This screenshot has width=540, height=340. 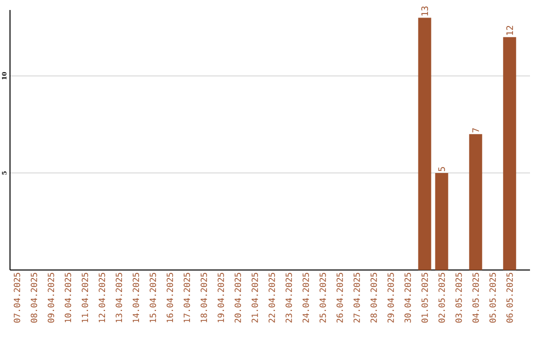 What do you see at coordinates (492, 297) in the screenshot?
I see `x-tick-label: 05.05.2025` at bounding box center [492, 297].